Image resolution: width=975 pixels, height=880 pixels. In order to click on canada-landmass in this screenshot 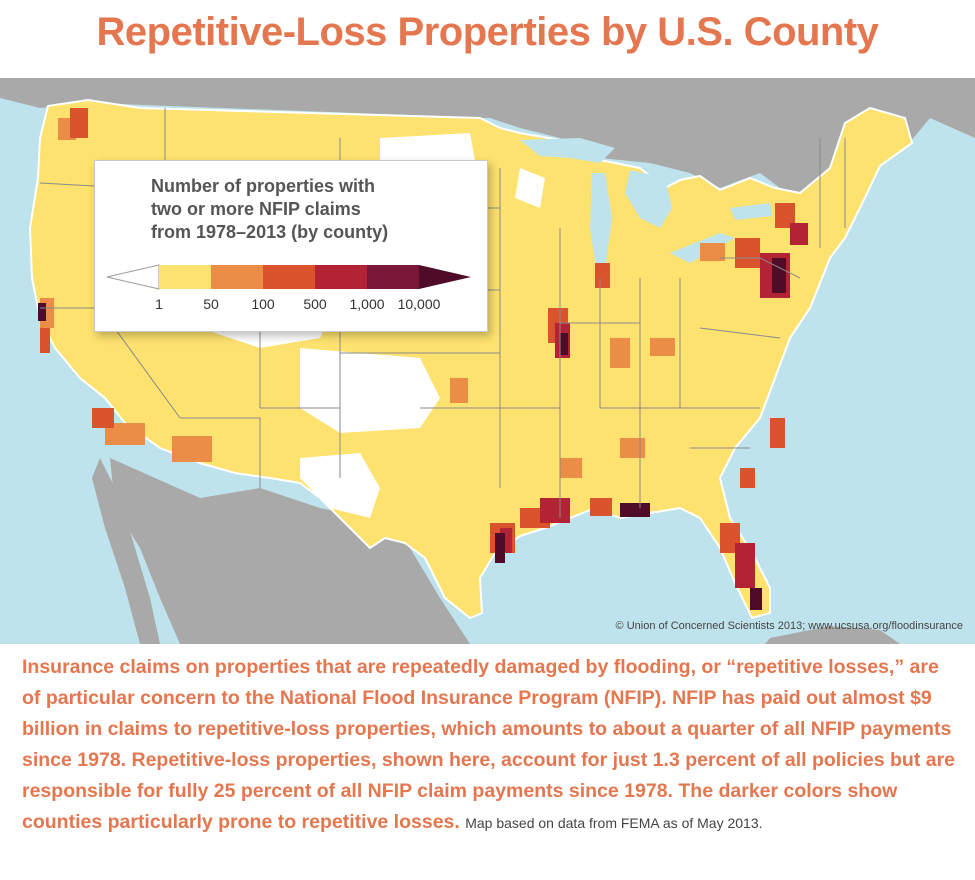, I will do `click(487, 138)`.